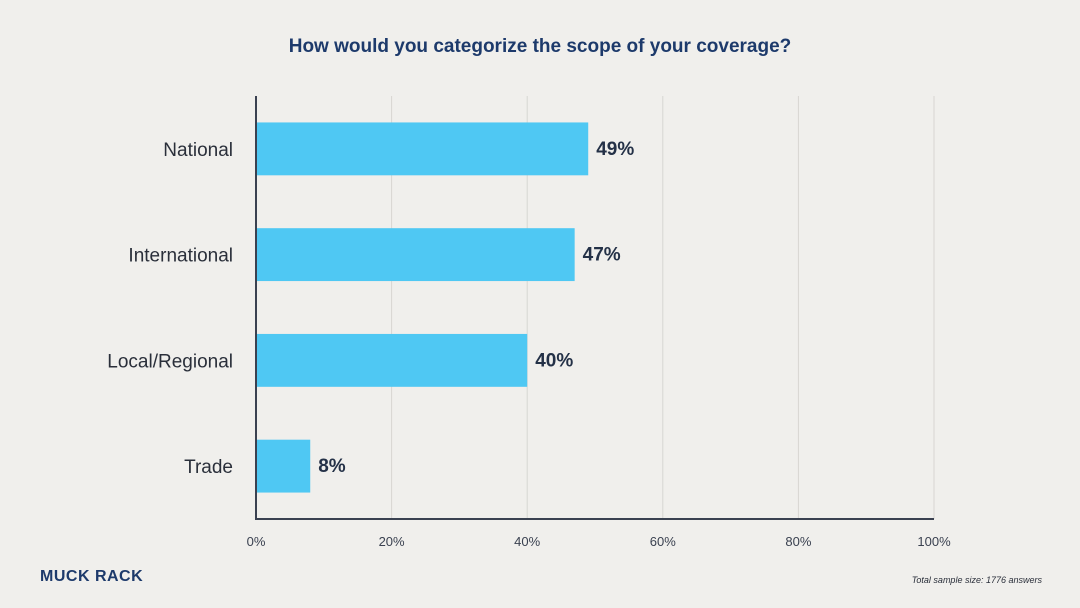 Image resolution: width=1080 pixels, height=608 pixels. Describe the element at coordinates (180, 256) in the screenshot. I see `category-label: International` at that location.